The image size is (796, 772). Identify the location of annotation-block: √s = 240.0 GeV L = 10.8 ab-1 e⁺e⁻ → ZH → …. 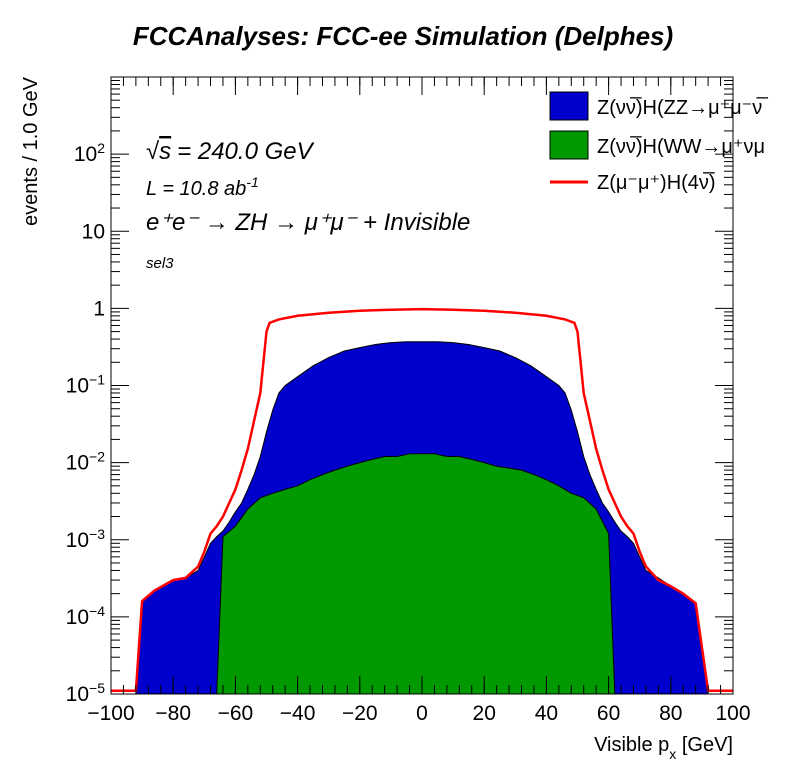
(308, 205).